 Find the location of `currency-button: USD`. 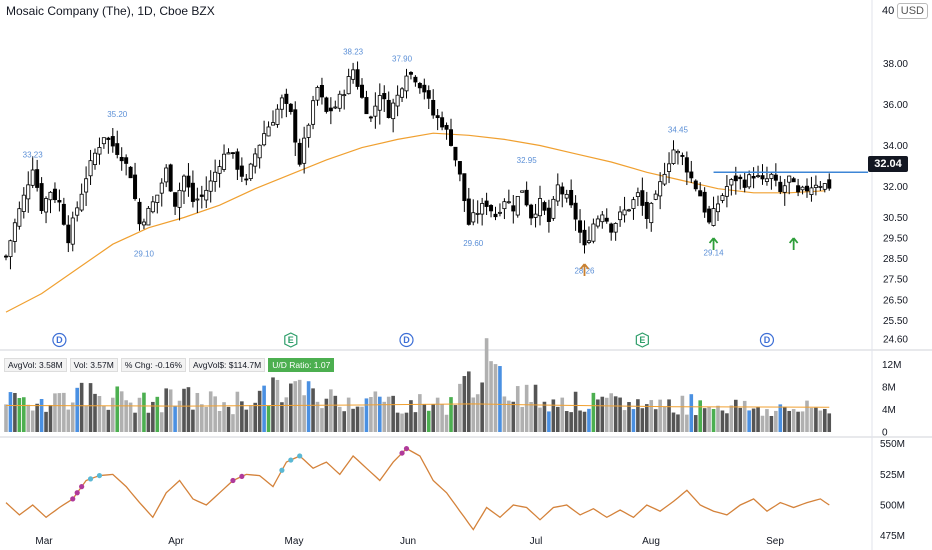

currency-button: USD is located at coordinates (912, 11).